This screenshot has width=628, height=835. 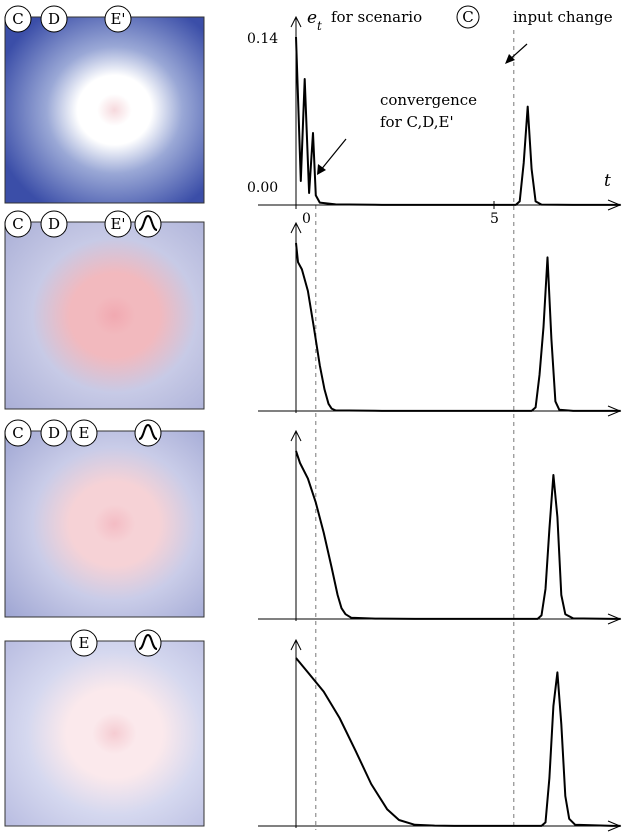 I want to click on annotation-convergence-line1: convergence, so click(x=428, y=100).